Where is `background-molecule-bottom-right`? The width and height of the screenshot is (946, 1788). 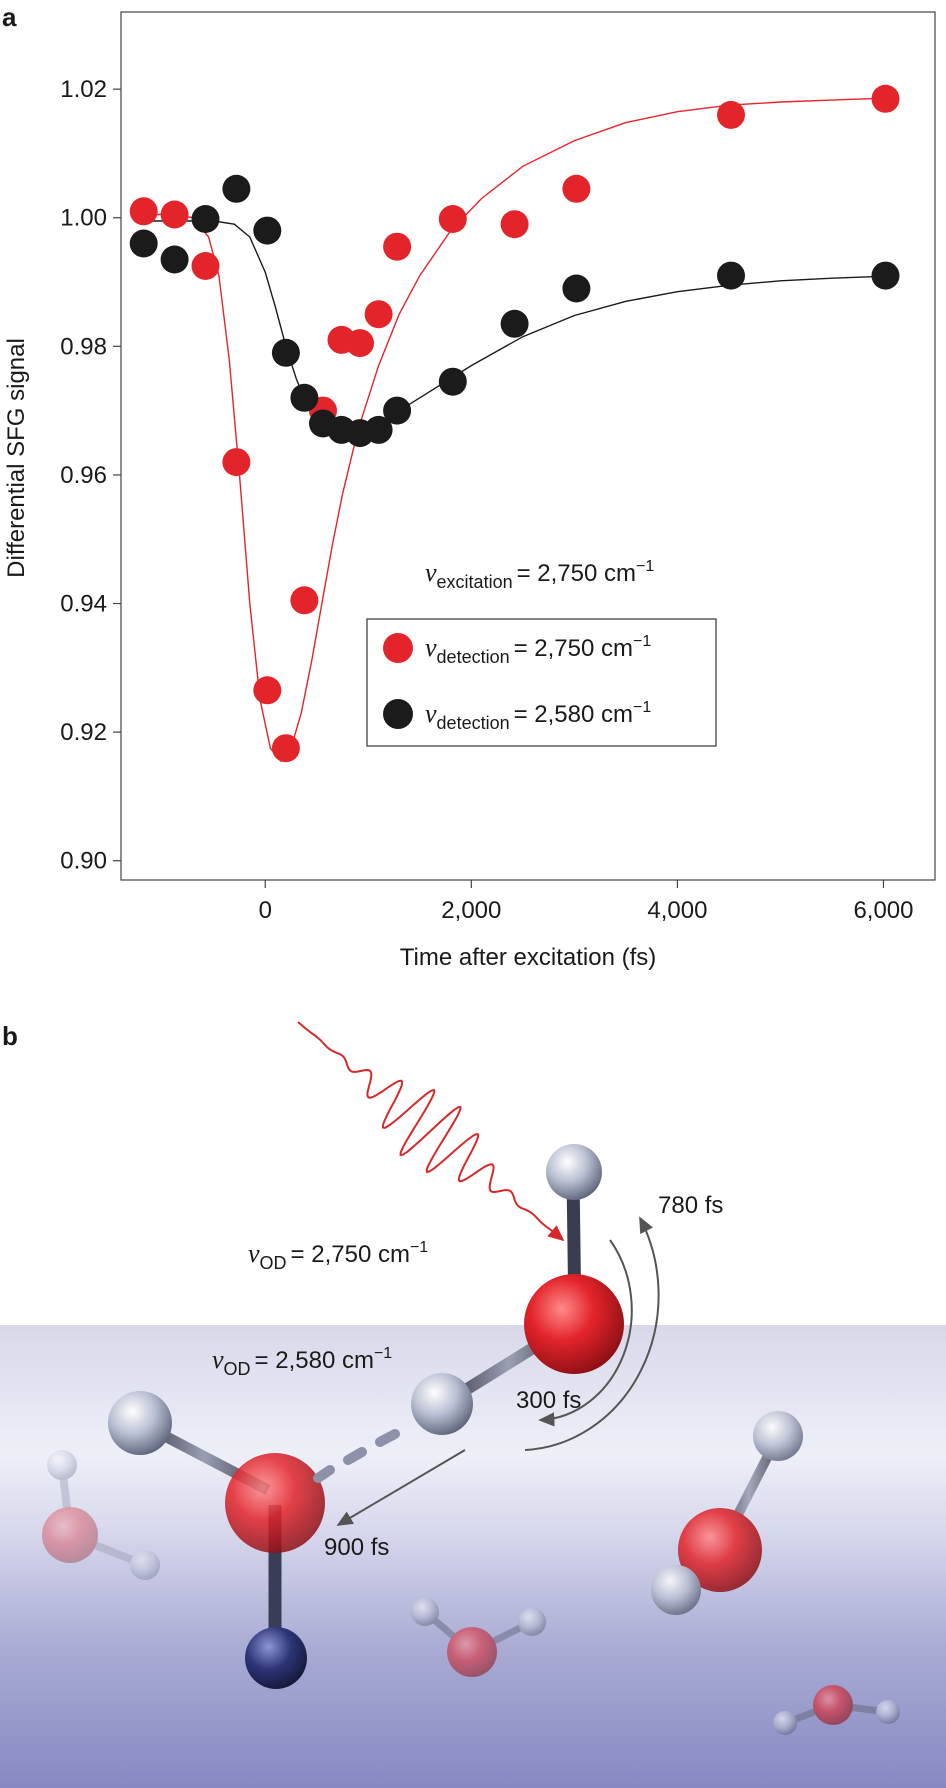
background-molecule-bottom-right is located at coordinates (836, 1710).